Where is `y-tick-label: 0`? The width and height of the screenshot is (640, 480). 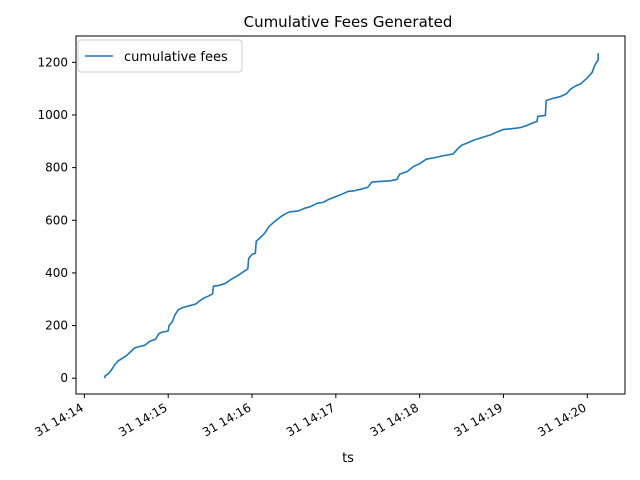 y-tick-label: 0 is located at coordinates (64, 378).